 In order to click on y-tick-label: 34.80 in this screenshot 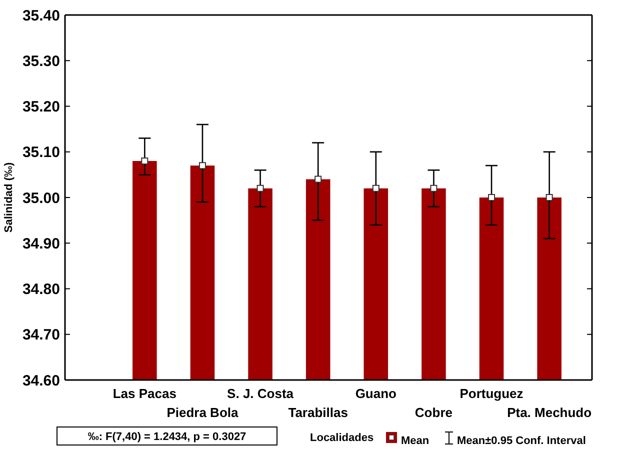, I will do `click(41, 289)`.